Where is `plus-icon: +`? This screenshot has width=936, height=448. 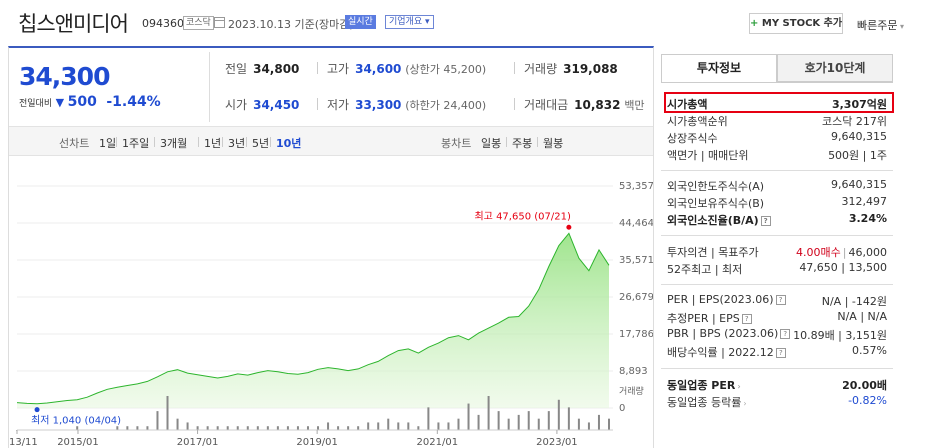 plus-icon: + is located at coordinates (754, 23).